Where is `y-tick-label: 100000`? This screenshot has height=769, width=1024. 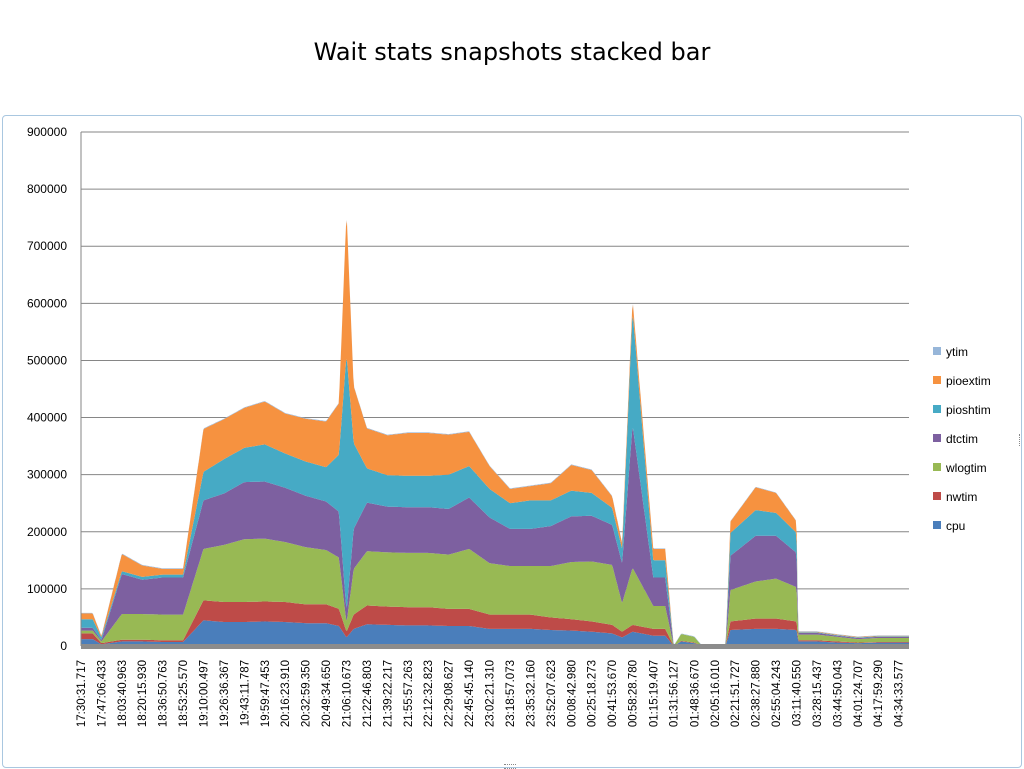
y-tick-label: 100000 is located at coordinates (47, 589).